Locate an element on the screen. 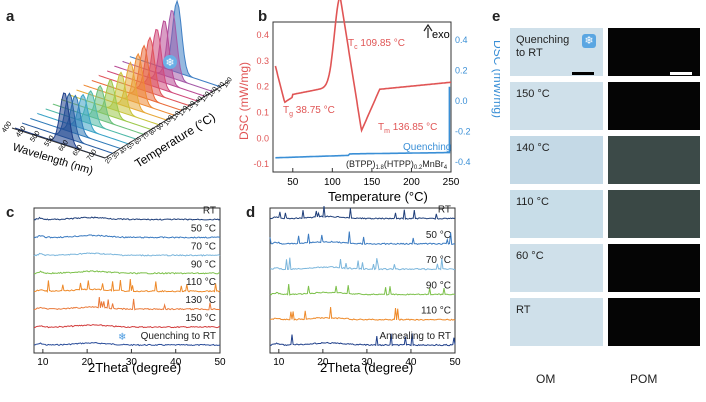  dsc-left-tick-label: 0.4 is located at coordinates (262, 35).